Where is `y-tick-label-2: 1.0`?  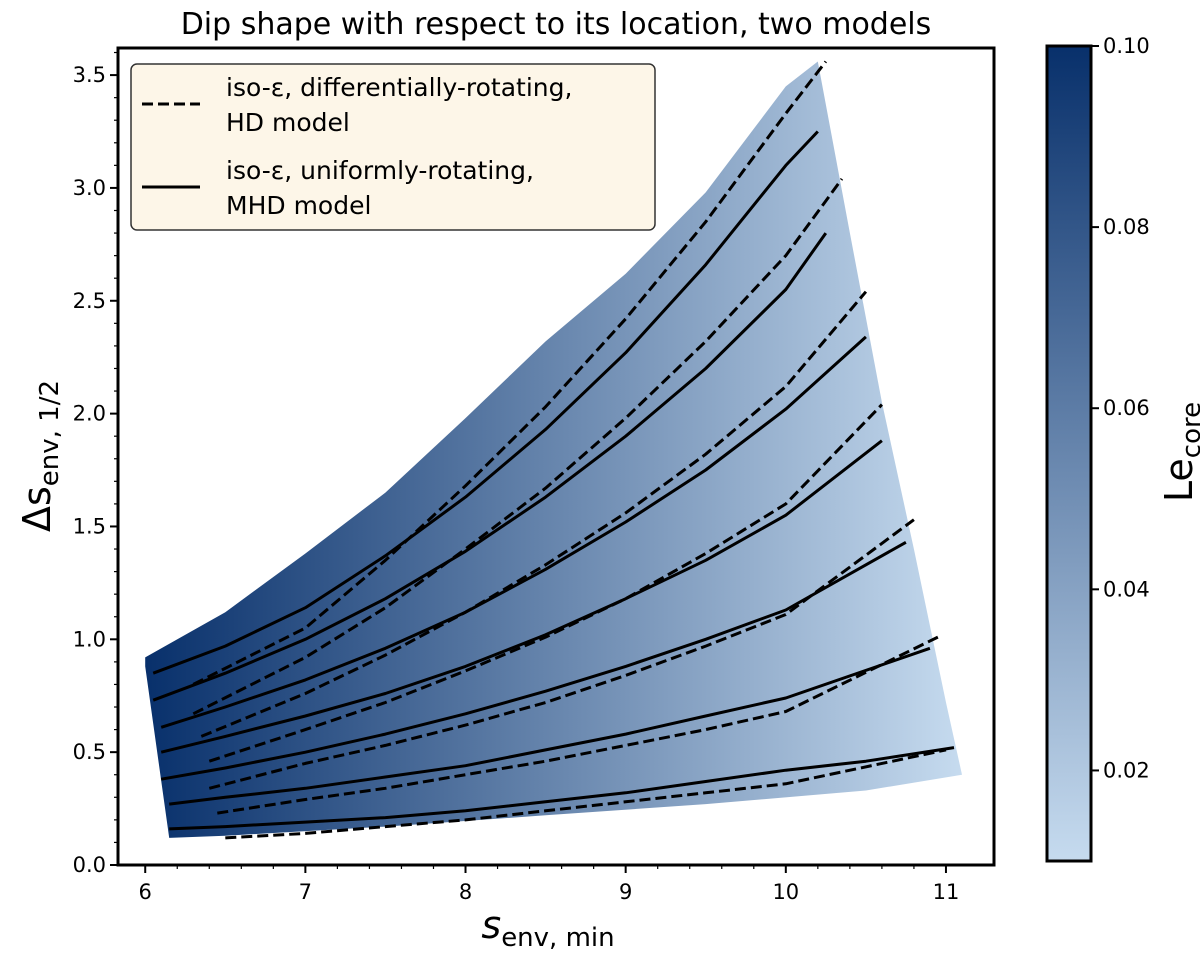 y-tick-label-2: 1.0 is located at coordinates (89, 639).